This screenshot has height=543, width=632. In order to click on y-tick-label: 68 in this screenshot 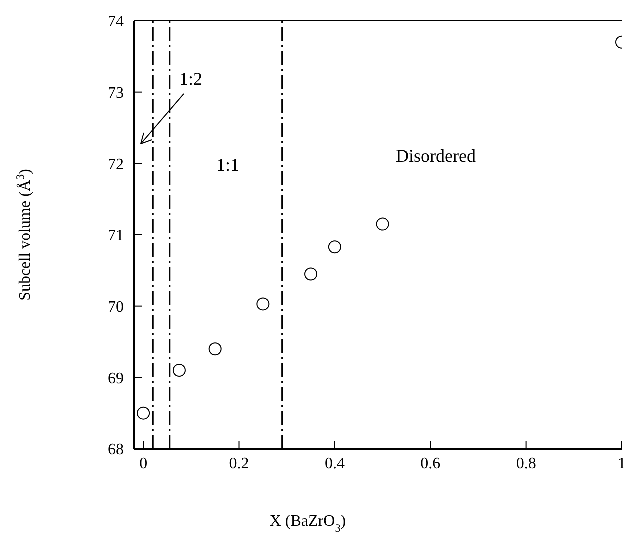, I will do `click(116, 450)`.